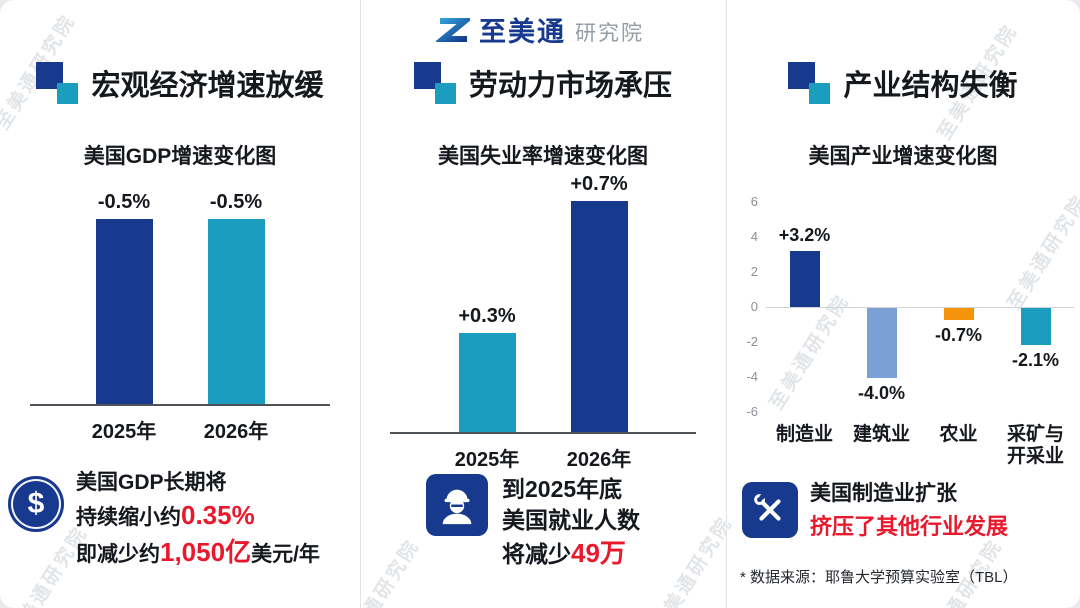 The height and width of the screenshot is (608, 1080). I want to click on y-tick-label: 0, so click(754, 306).